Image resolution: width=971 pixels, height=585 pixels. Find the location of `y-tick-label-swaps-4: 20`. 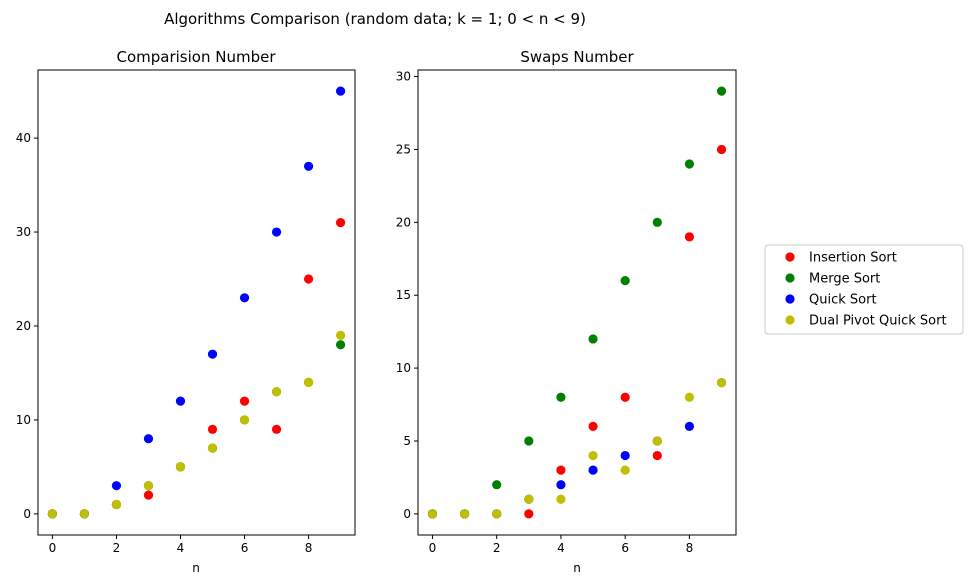

y-tick-label-swaps-4: 20 is located at coordinates (403, 222).